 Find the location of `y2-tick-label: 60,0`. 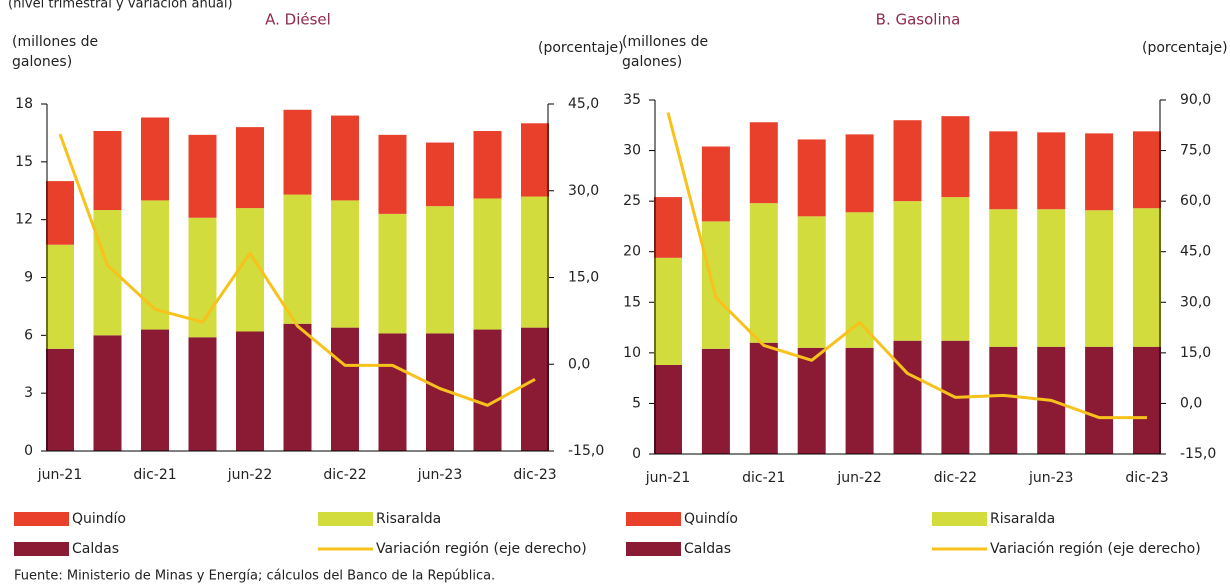

y2-tick-label: 60,0 is located at coordinates (1195, 201).